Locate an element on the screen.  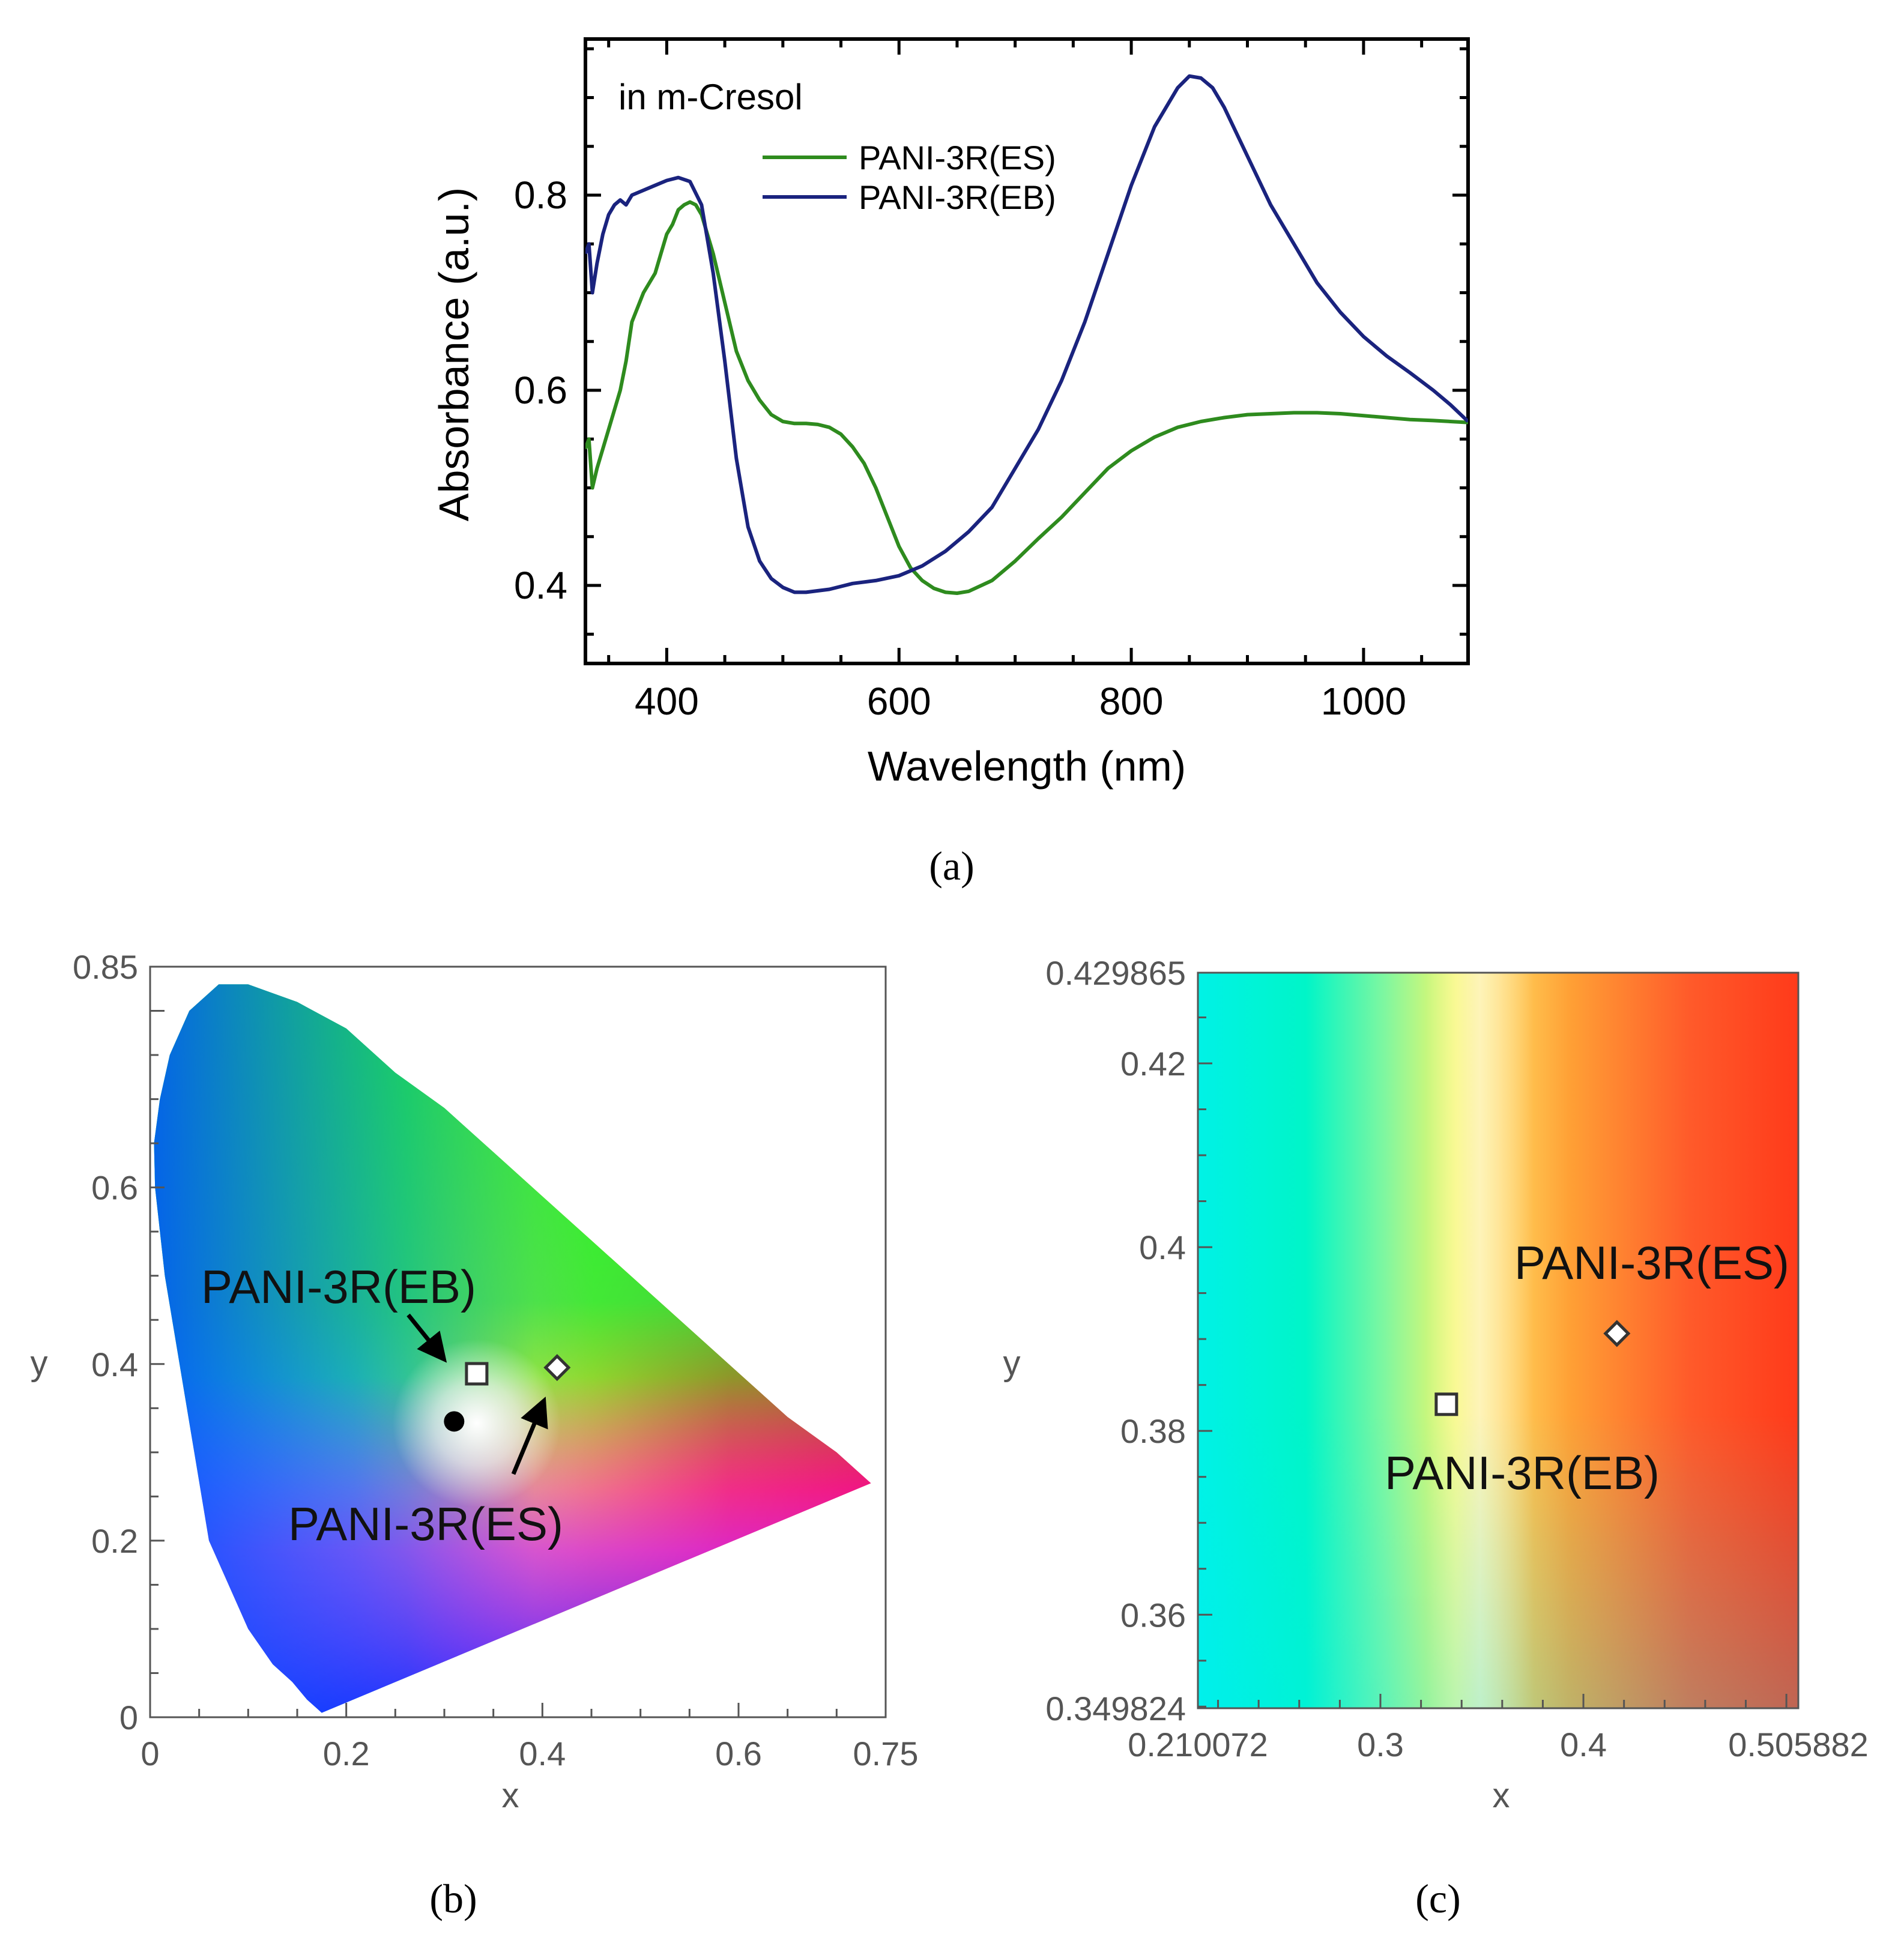
panel-c-y-tick-label: 0.42 is located at coordinates (1153, 1064).